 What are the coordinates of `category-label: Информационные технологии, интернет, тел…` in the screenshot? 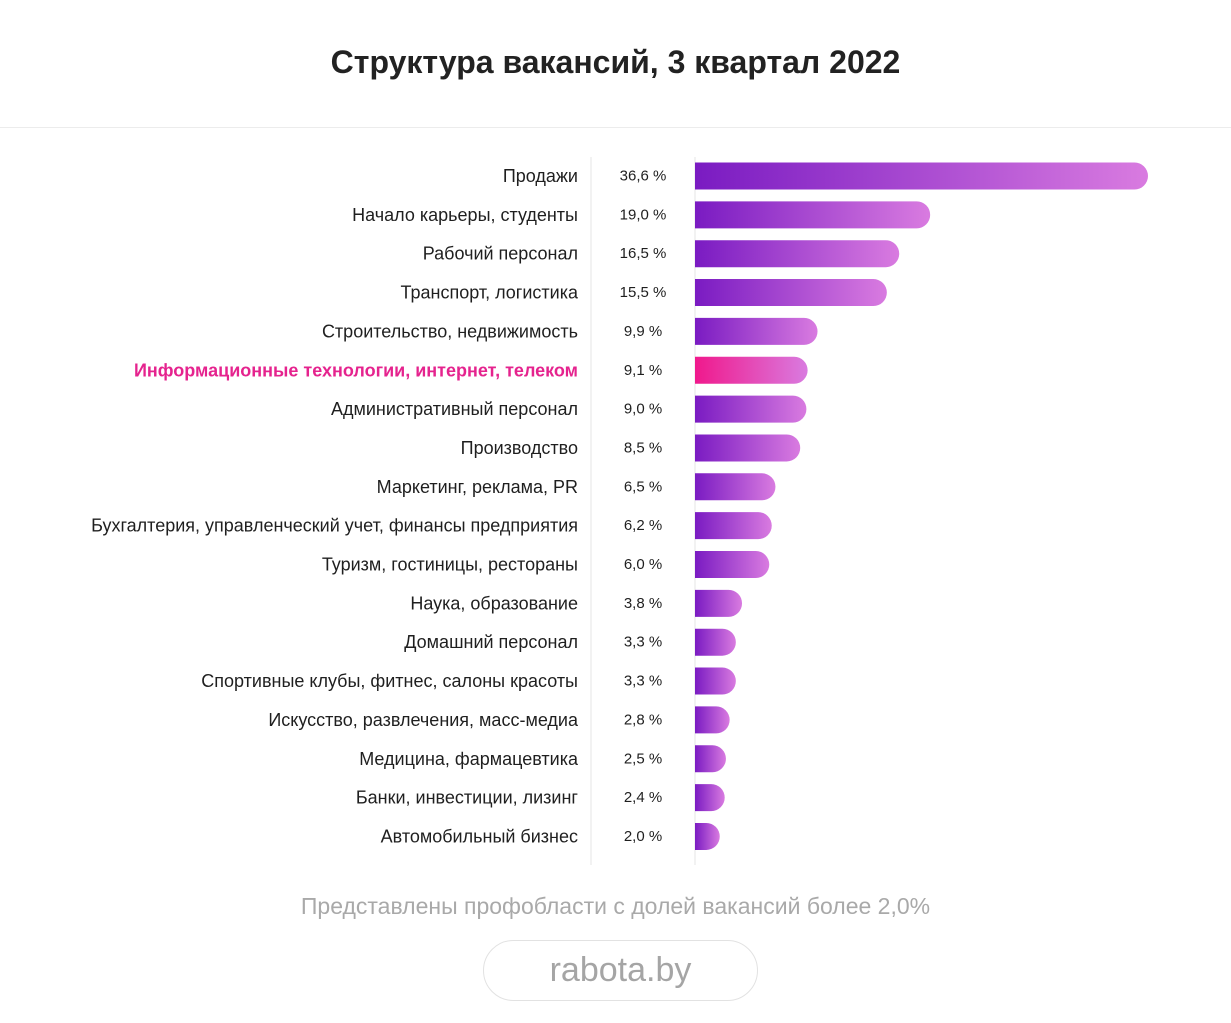 It's located at (356, 370).